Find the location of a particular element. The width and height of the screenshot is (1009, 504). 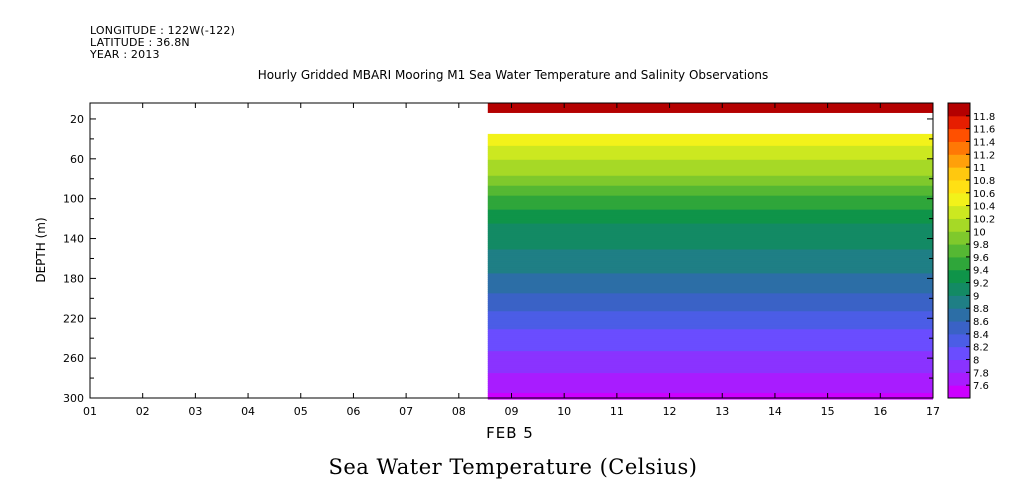

colorbar-label: 8.2 is located at coordinates (981, 348).